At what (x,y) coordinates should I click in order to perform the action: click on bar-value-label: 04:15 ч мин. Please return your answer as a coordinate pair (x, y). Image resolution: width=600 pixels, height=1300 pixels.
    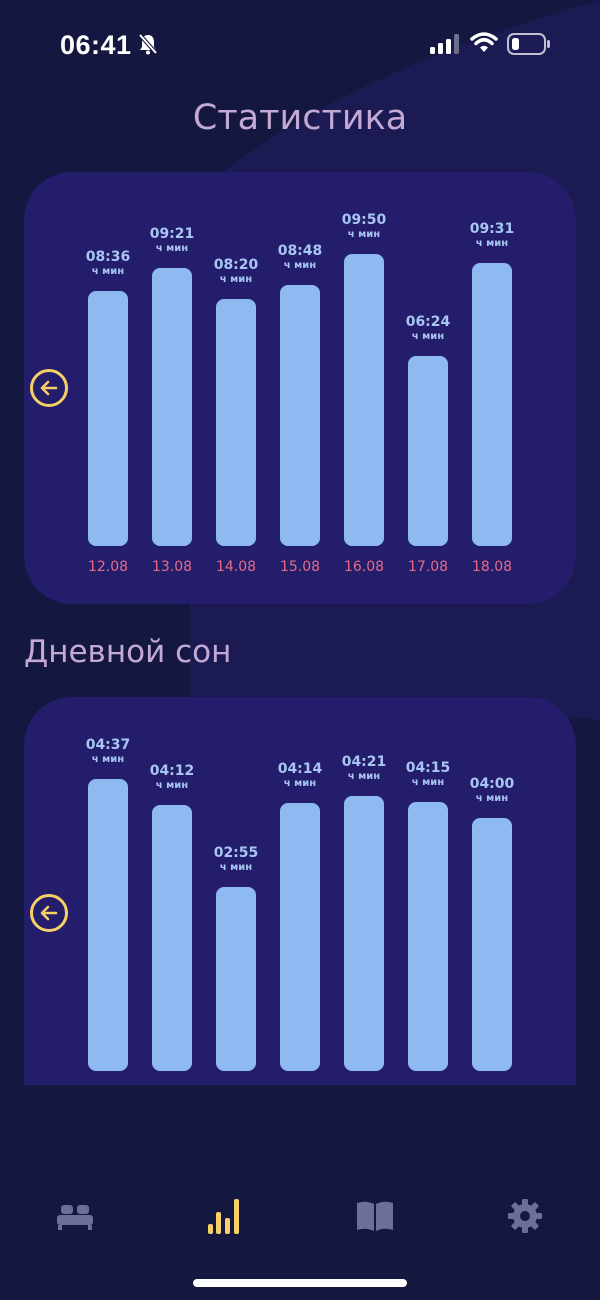
    Looking at the image, I should click on (428, 775).